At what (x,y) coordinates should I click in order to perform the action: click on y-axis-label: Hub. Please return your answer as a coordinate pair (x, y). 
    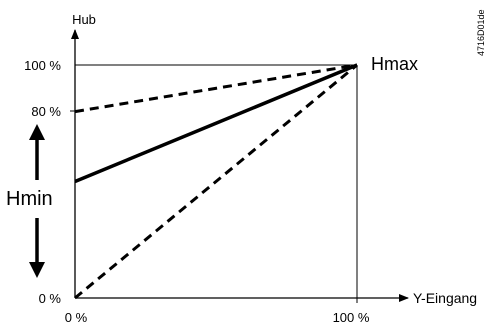
    Looking at the image, I should click on (84, 19).